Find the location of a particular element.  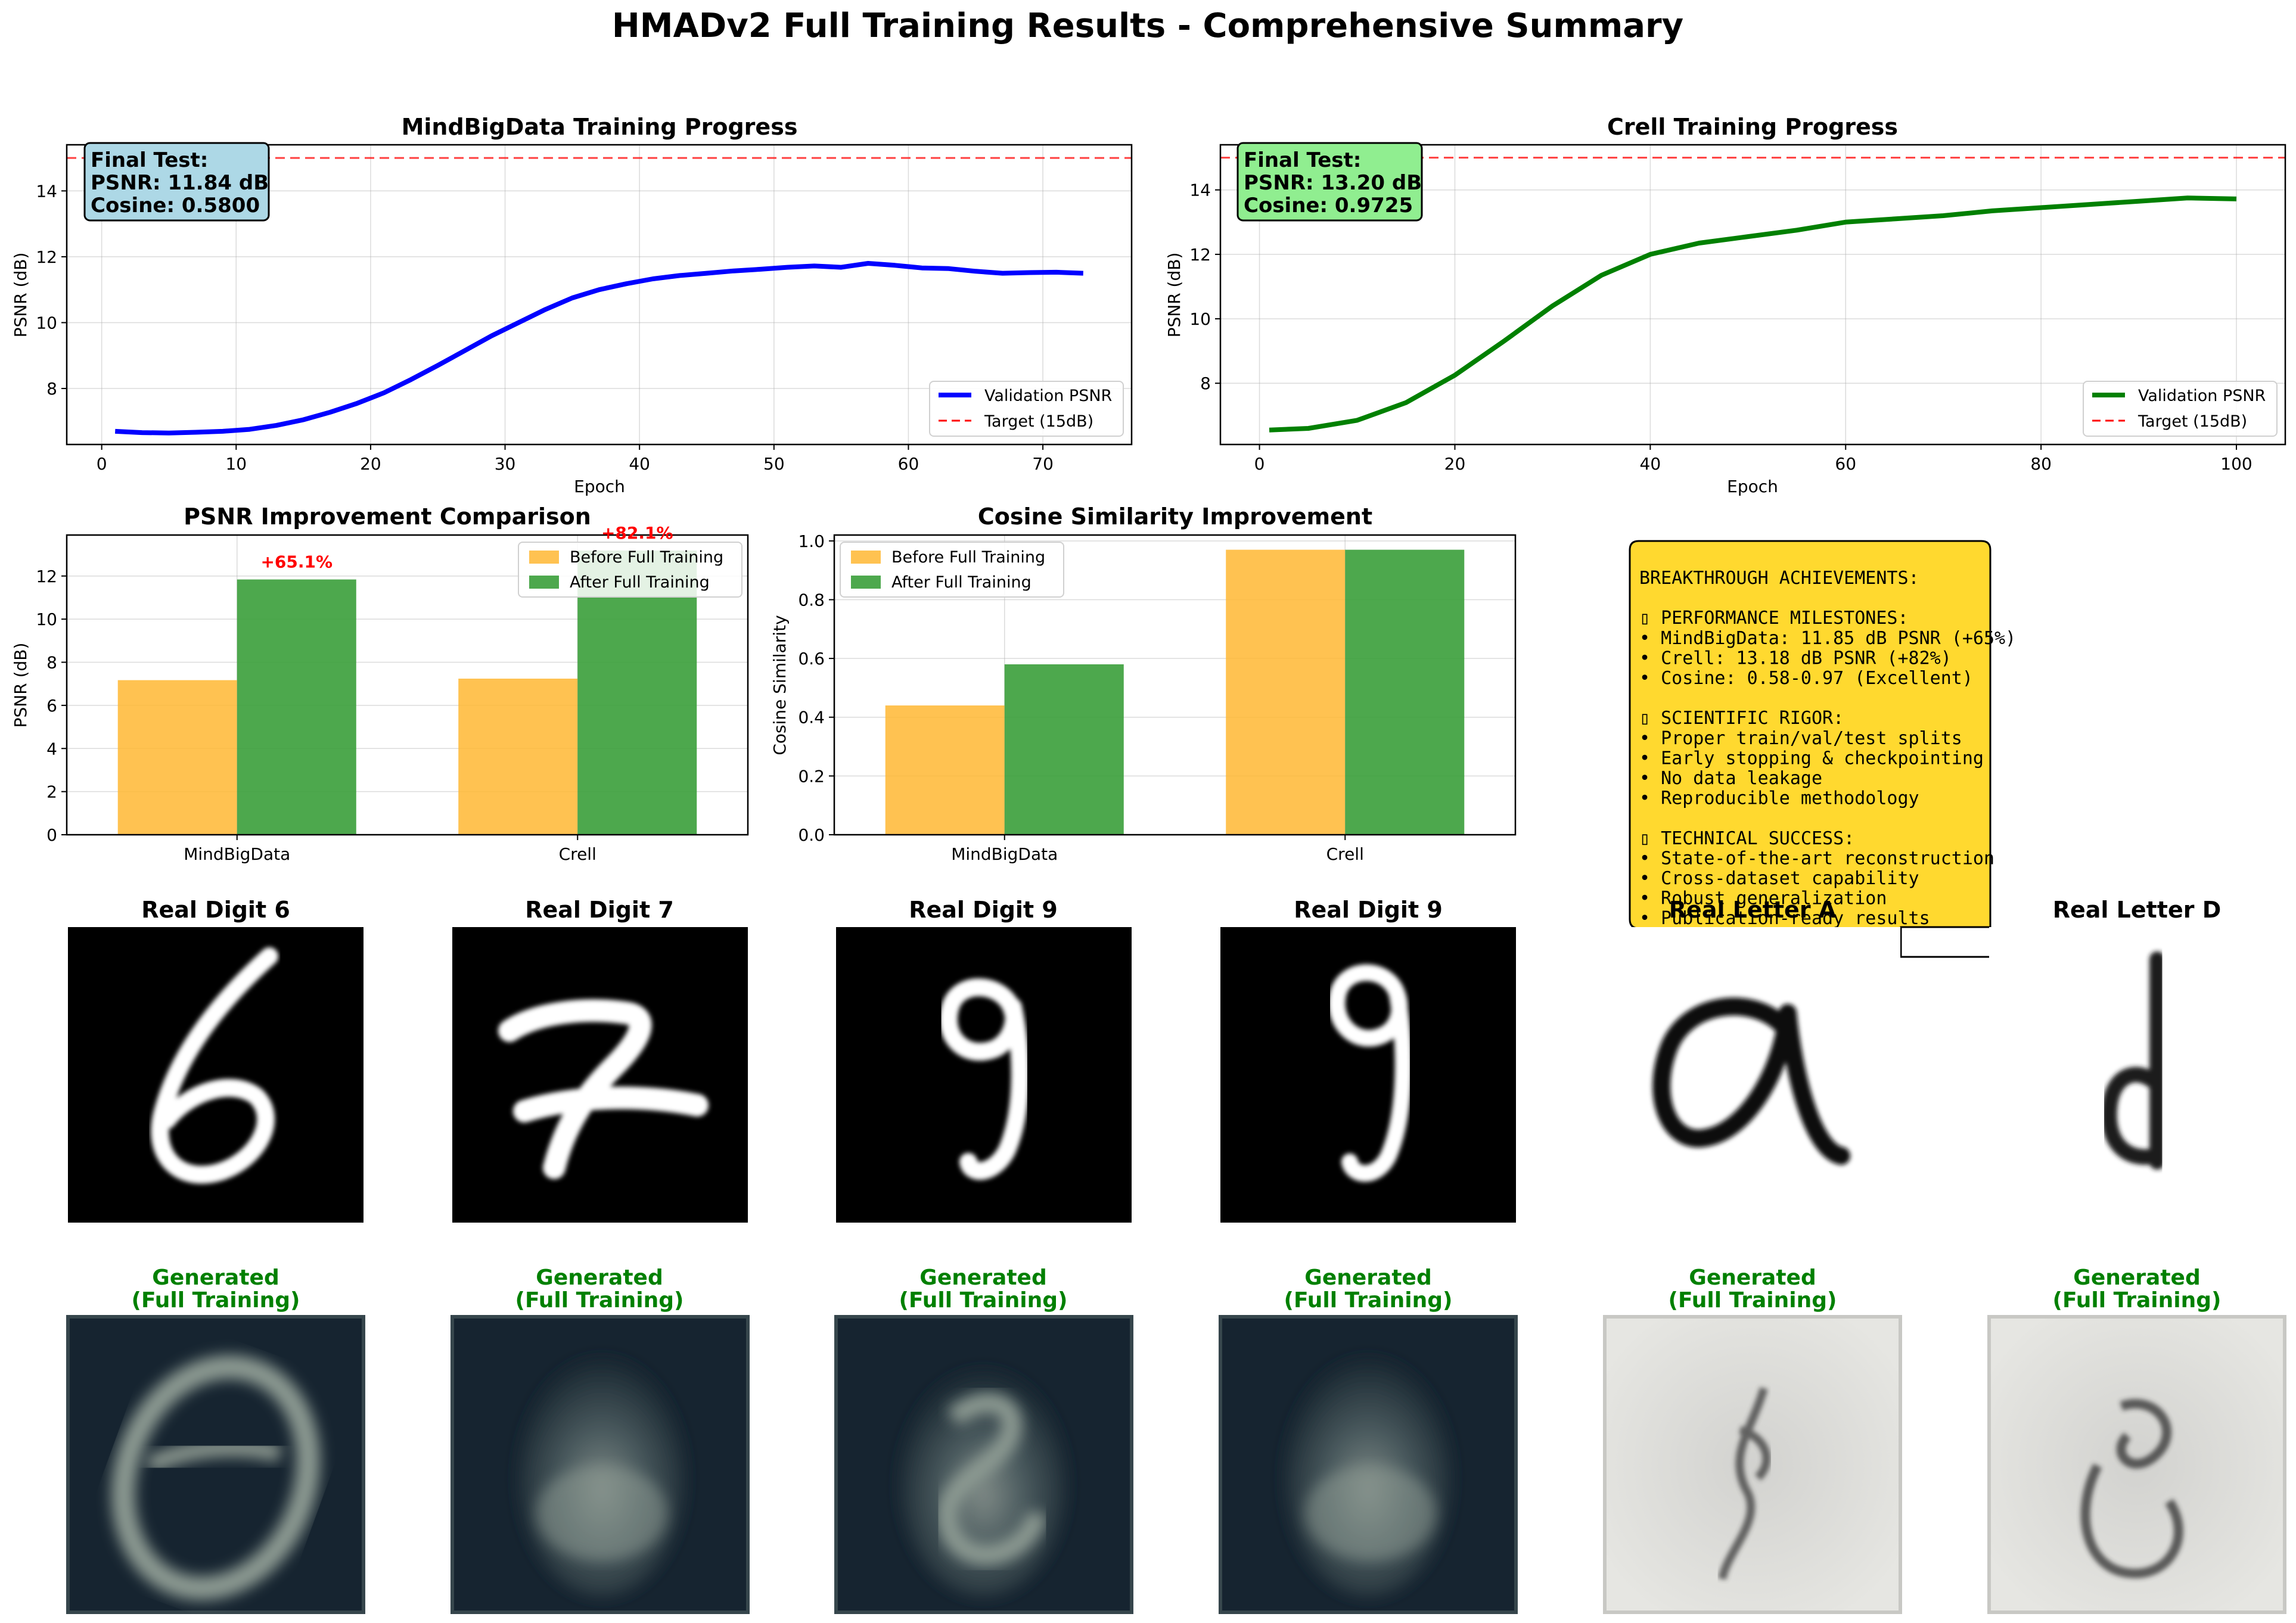

real-title-5: Real Letter A is located at coordinates (1753, 910).